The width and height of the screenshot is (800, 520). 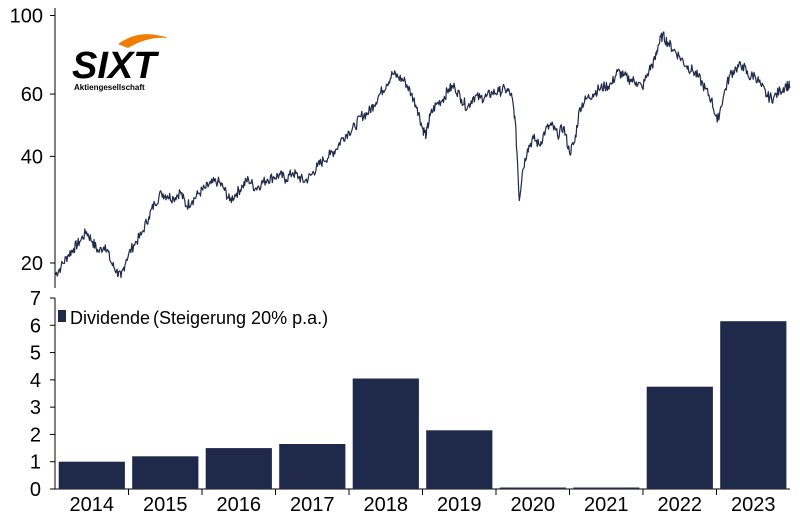 What do you see at coordinates (35, 381) in the screenshot?
I see `dividend-y-tick-label: 4` at bounding box center [35, 381].